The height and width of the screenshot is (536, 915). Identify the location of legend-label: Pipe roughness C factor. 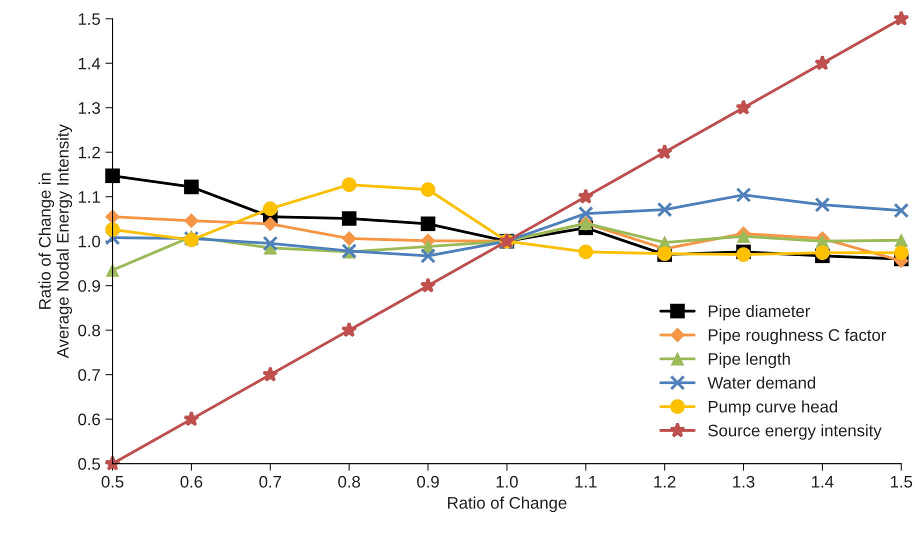
(797, 336).